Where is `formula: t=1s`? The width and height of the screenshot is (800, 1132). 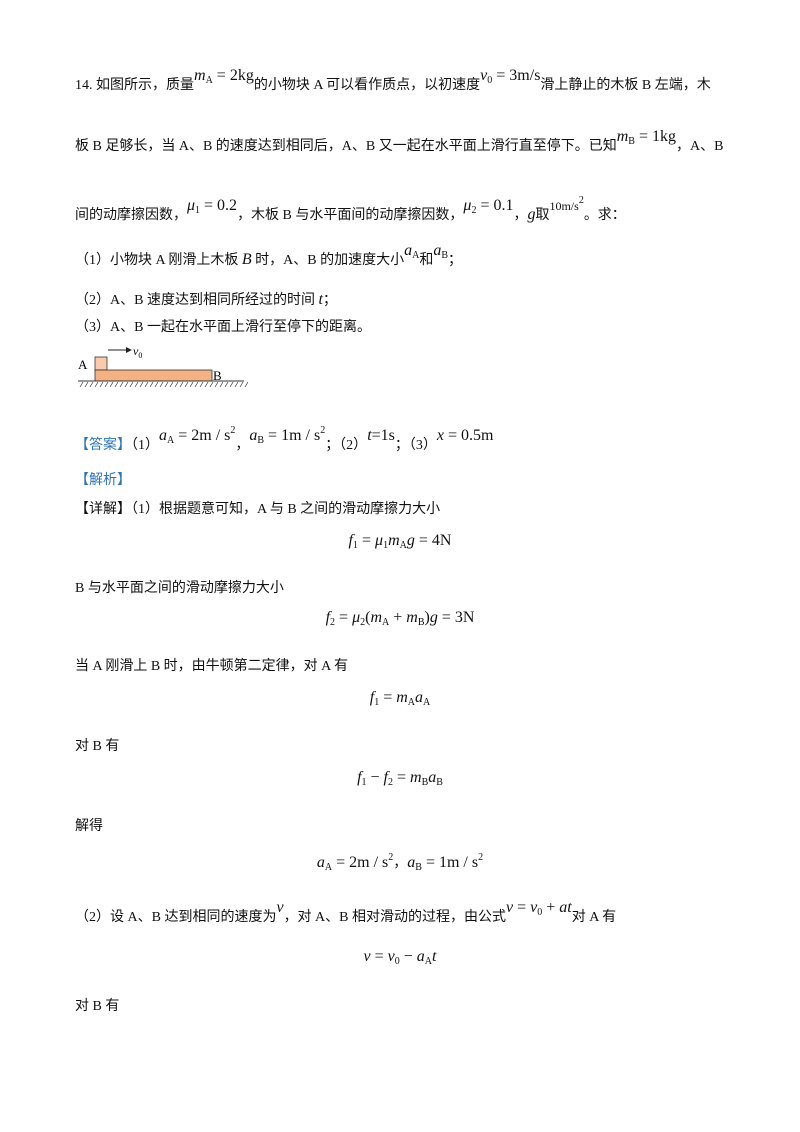 formula: t=1s is located at coordinates (381, 435).